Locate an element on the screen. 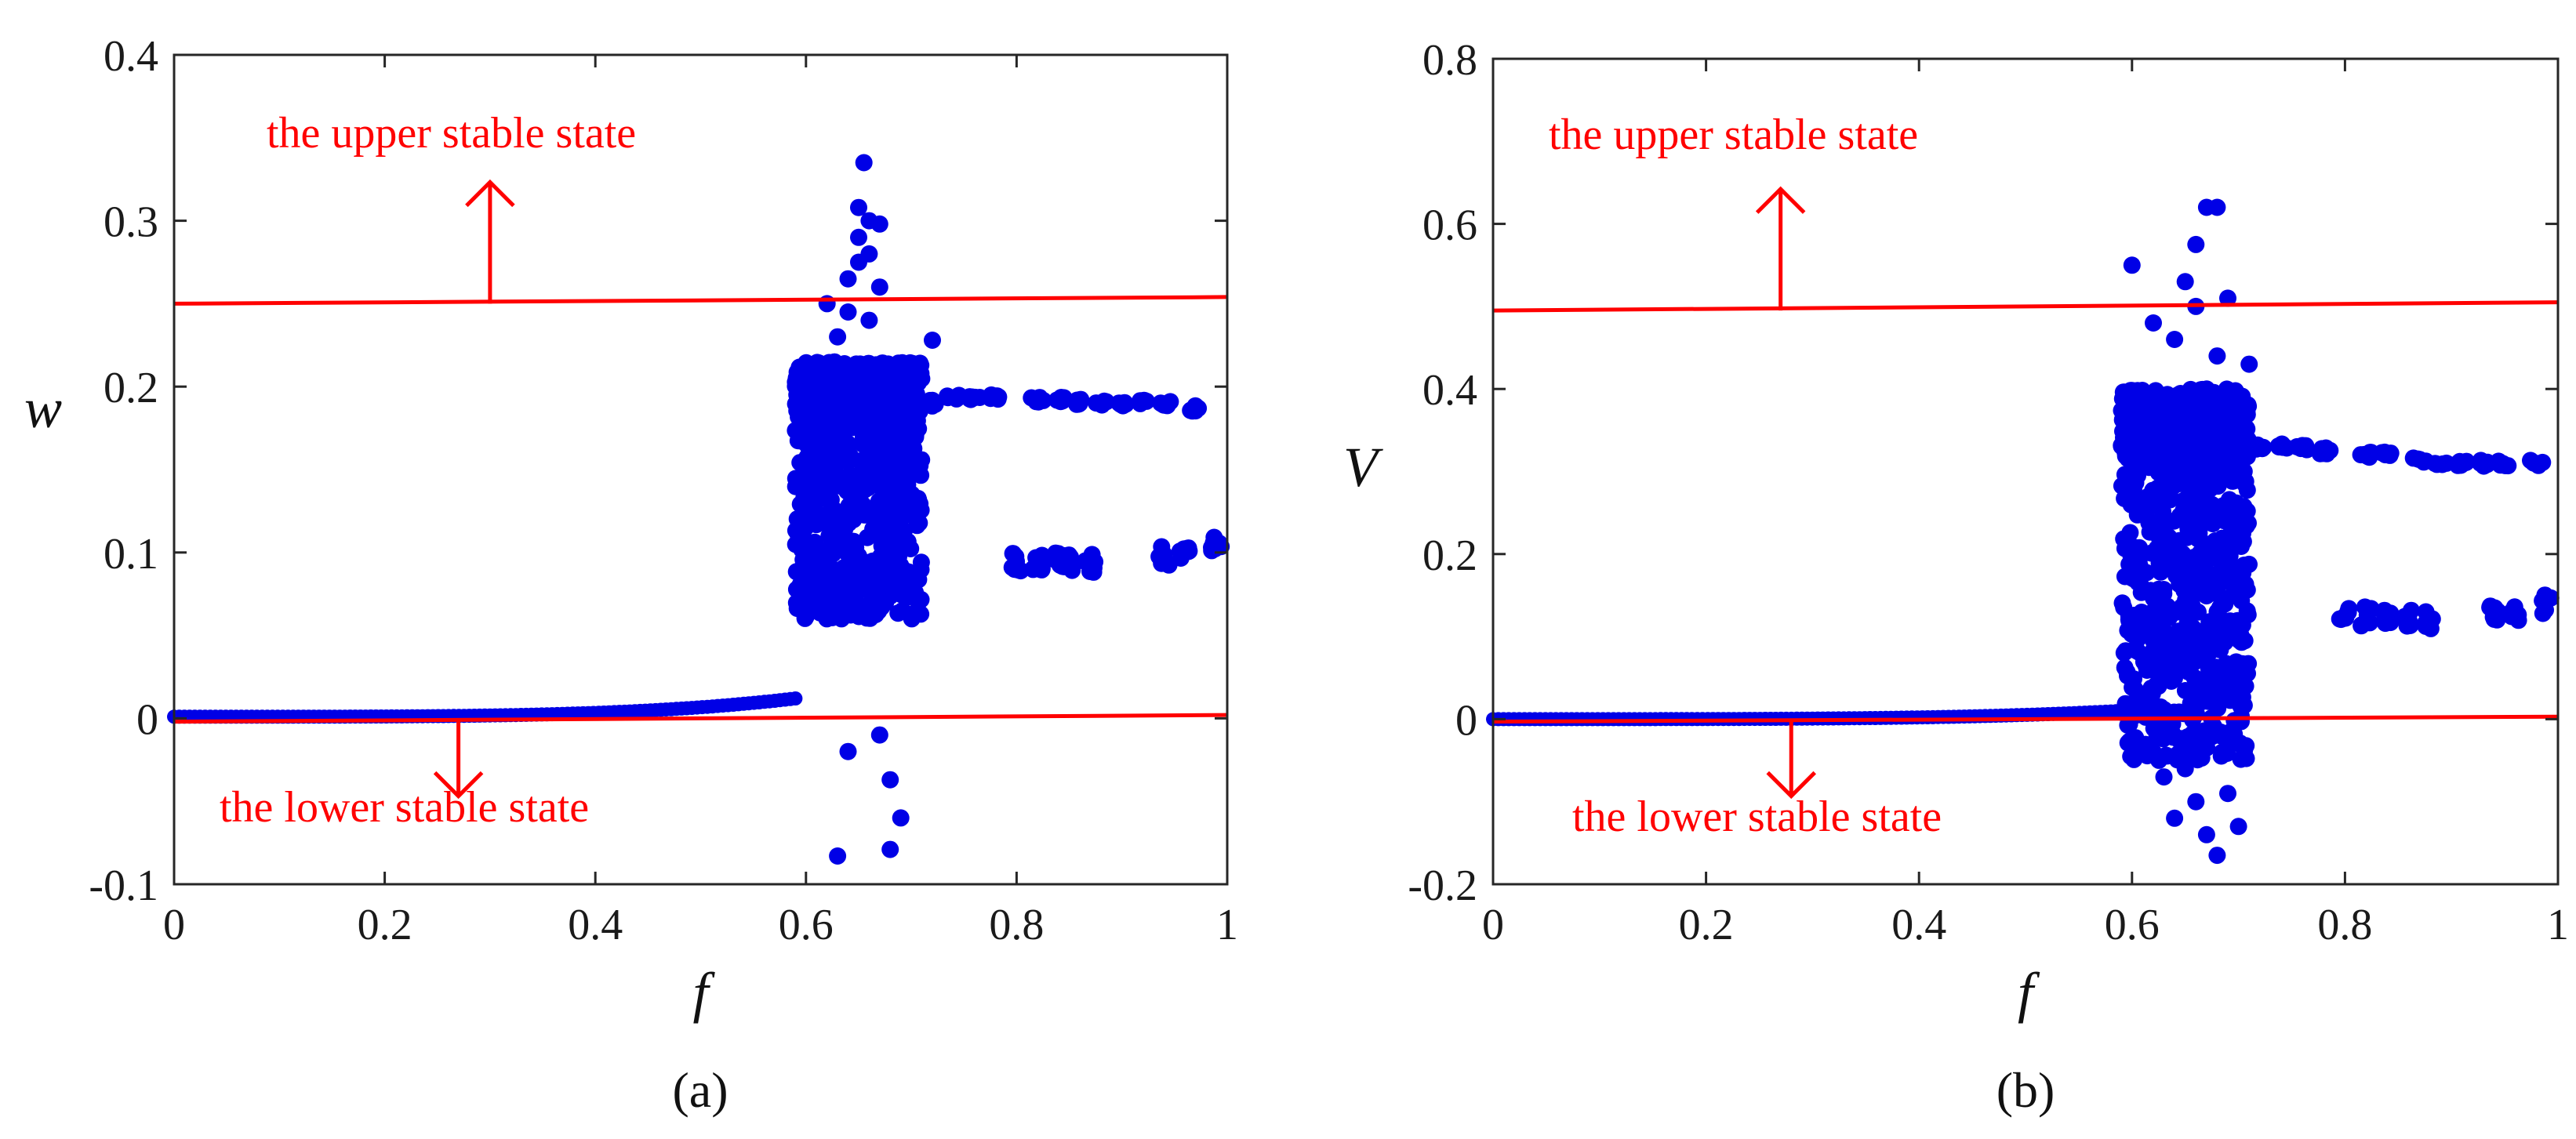 The height and width of the screenshot is (1139, 2576). x-tick-label: 0.8 is located at coordinates (1016, 925).